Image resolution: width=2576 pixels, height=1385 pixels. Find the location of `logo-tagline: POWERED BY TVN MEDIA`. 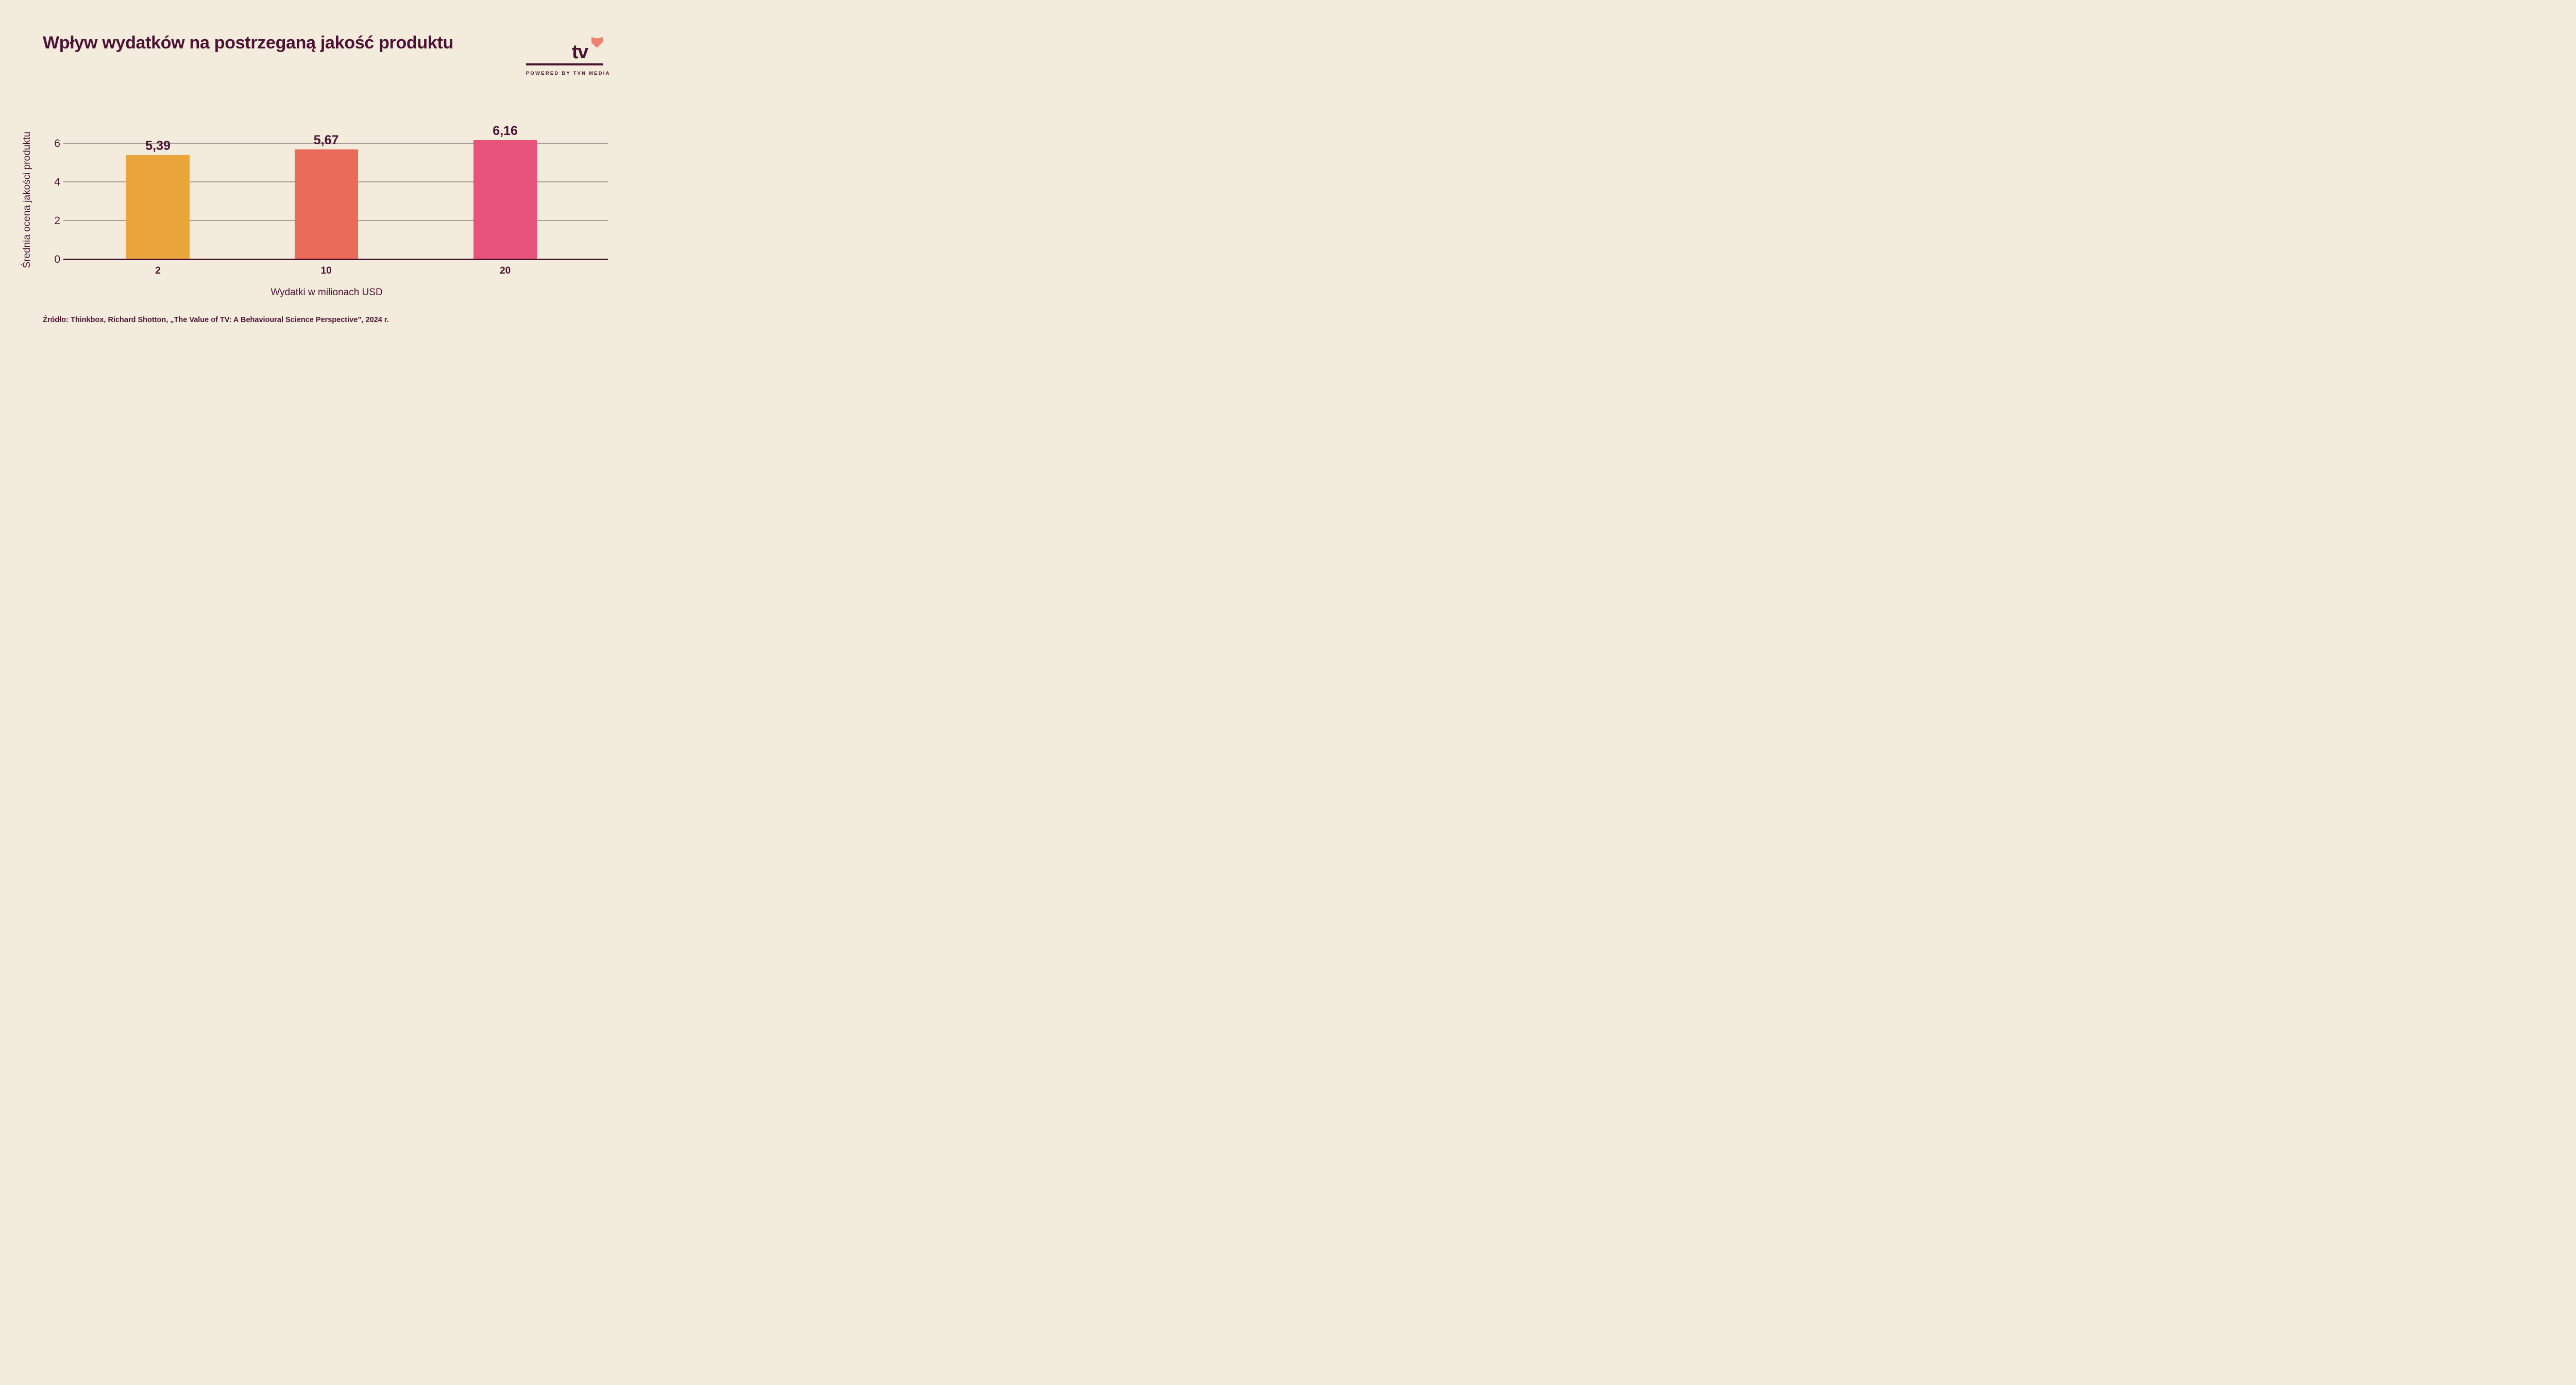

logo-tagline: POWERED BY TVN MEDIA is located at coordinates (568, 73).